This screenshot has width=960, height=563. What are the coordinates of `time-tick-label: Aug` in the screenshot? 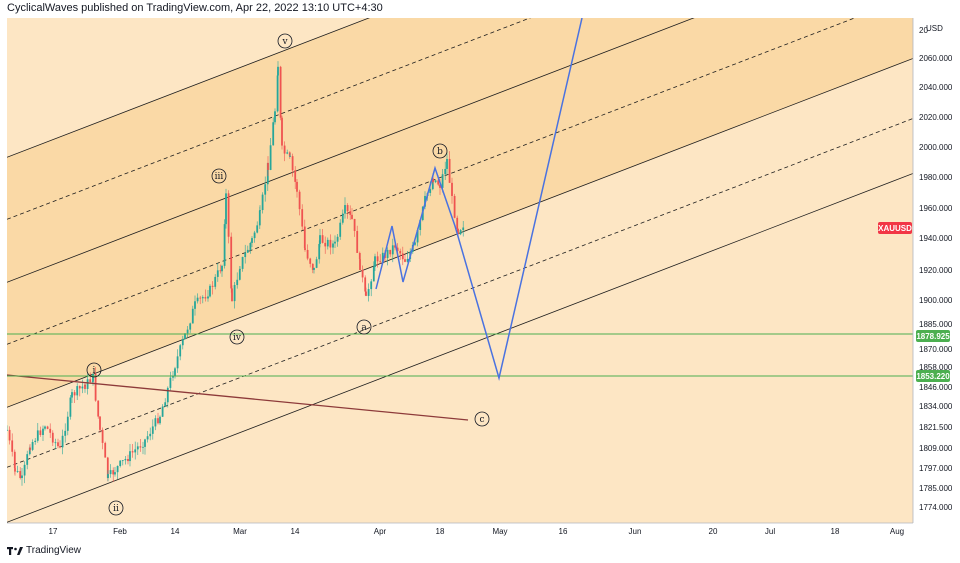 It's located at (897, 531).